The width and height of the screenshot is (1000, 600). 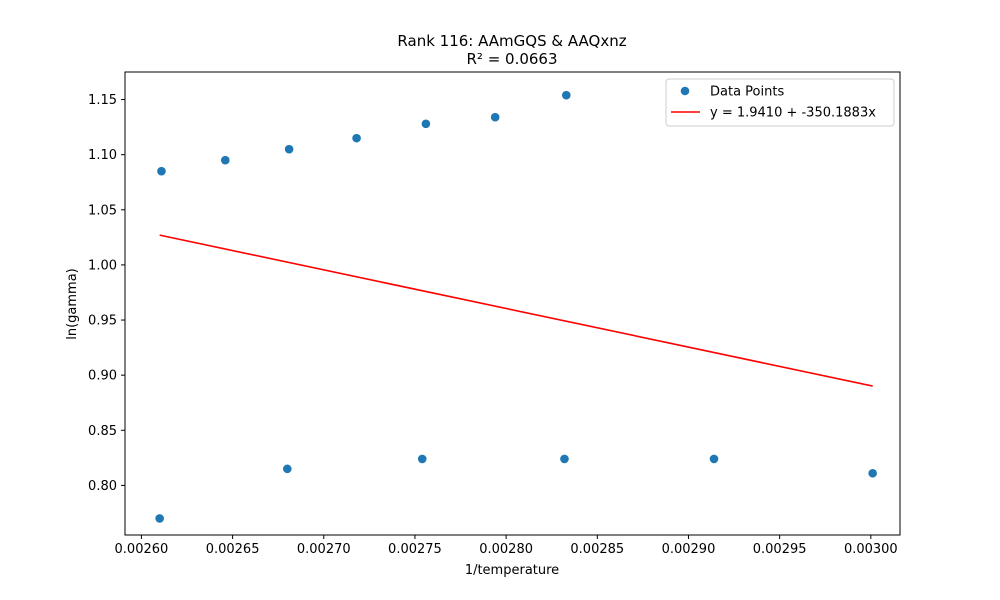 What do you see at coordinates (871, 549) in the screenshot?
I see `x-tick-label: 0.00300` at bounding box center [871, 549].